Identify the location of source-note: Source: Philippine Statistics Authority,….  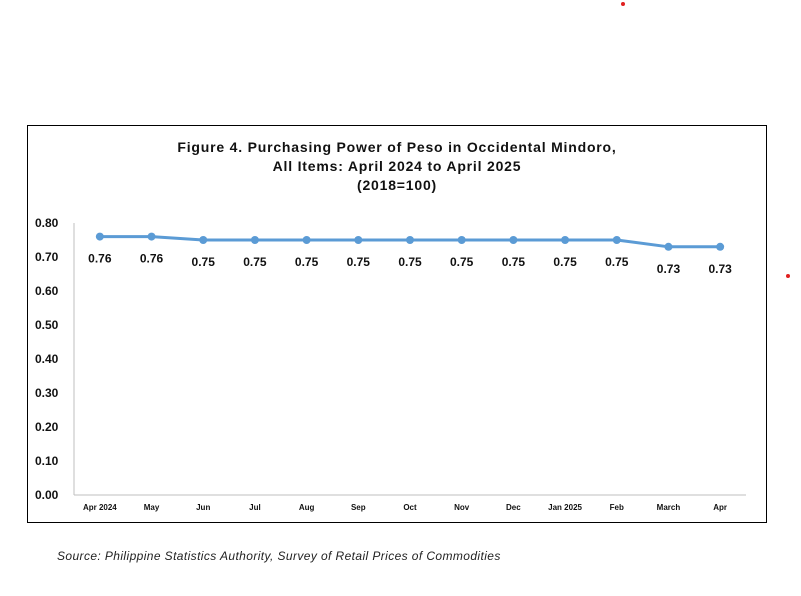
(279, 556).